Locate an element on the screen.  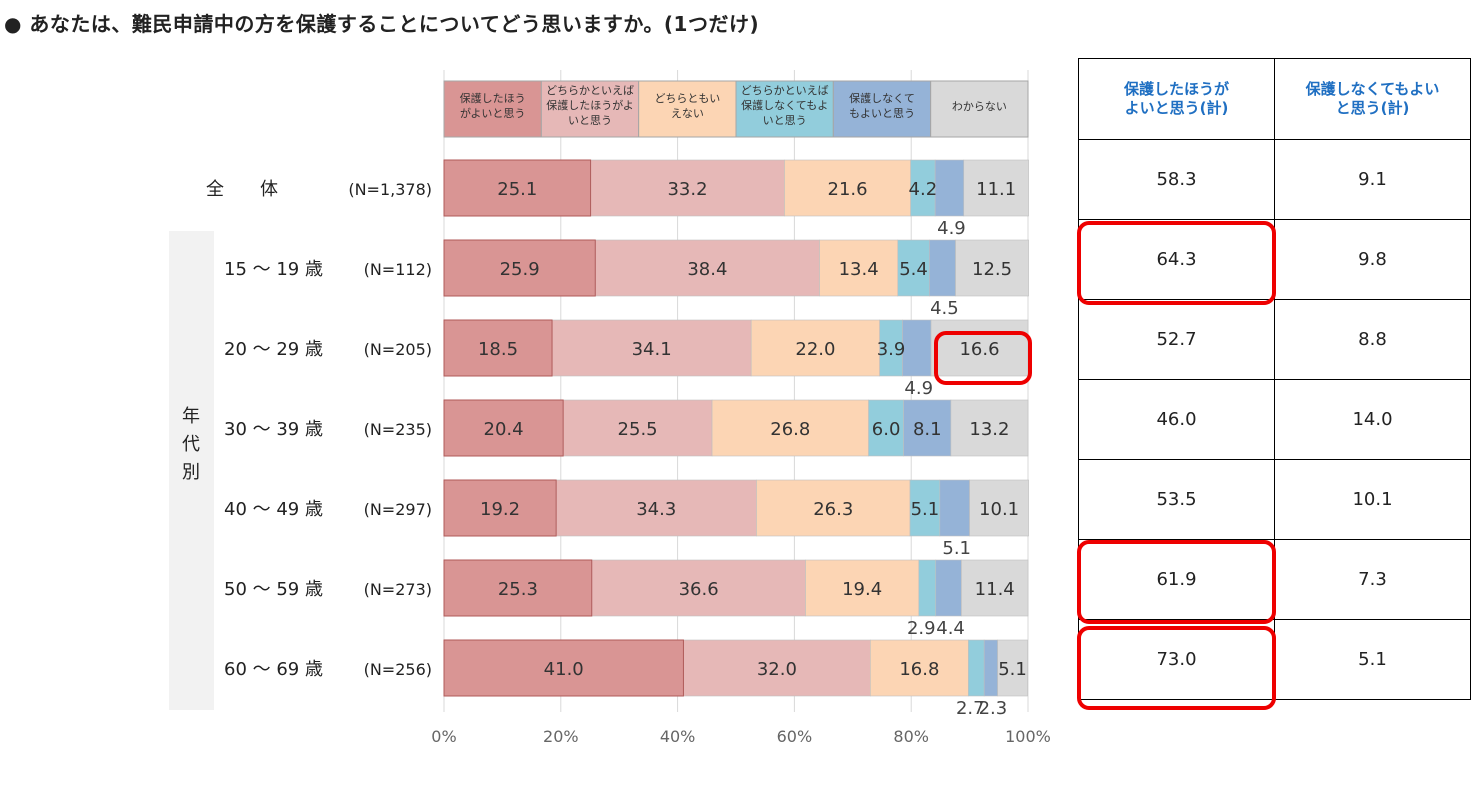
x-tick-label: 60% is located at coordinates (795, 736).